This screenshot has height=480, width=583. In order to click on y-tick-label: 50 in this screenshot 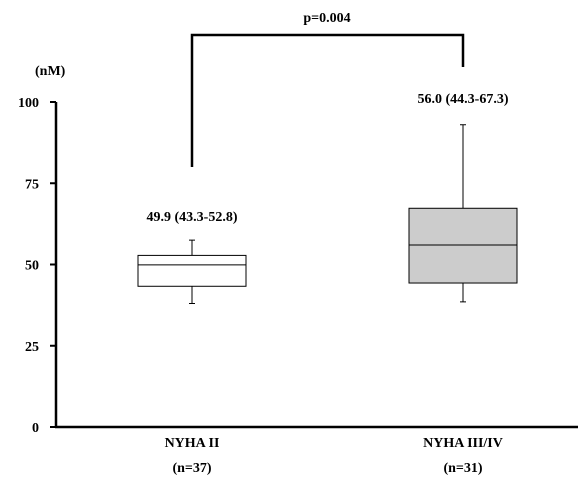, I will do `click(32, 266)`.